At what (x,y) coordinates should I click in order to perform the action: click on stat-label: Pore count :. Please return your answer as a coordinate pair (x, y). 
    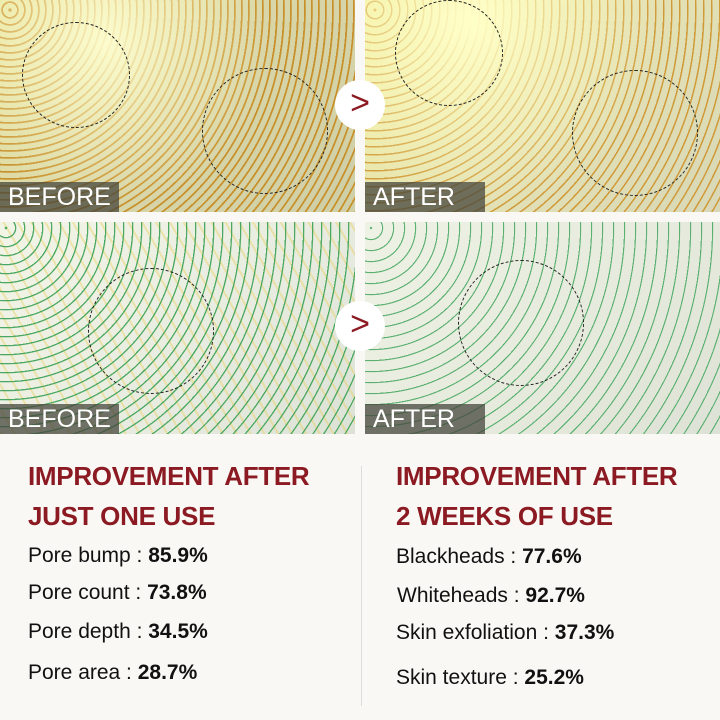
    Looking at the image, I should click on (88, 592).